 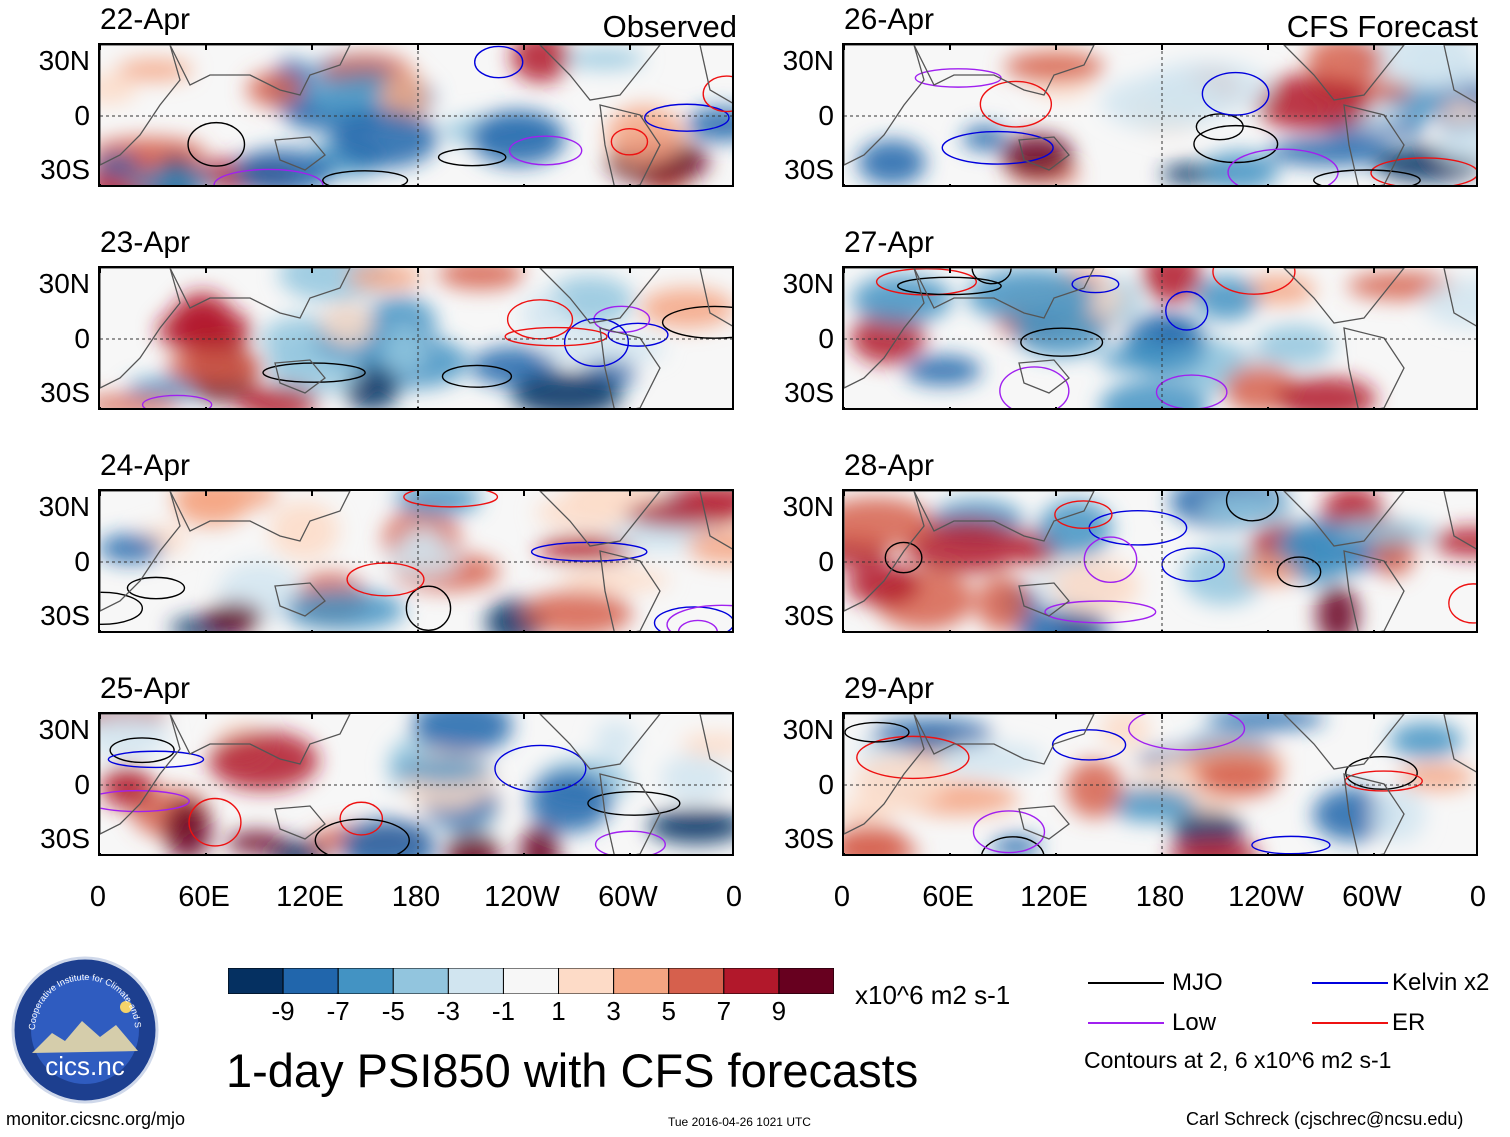 What do you see at coordinates (416, 784) in the screenshot?
I see `map-panel-25-apr` at bounding box center [416, 784].